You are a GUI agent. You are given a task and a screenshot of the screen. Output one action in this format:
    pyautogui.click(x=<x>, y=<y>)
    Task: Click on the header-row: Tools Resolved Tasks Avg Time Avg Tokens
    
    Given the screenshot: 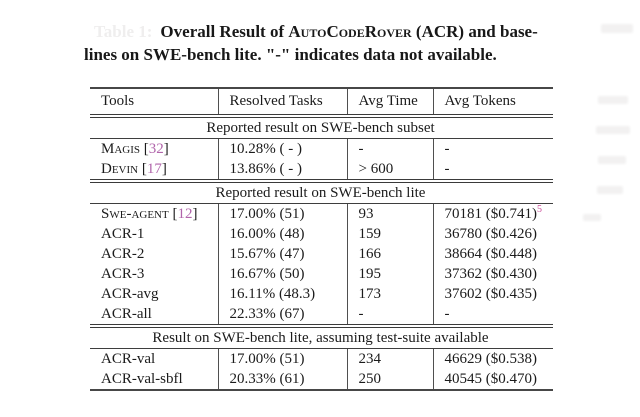 What is the action you would take?
    pyautogui.click(x=321, y=102)
    